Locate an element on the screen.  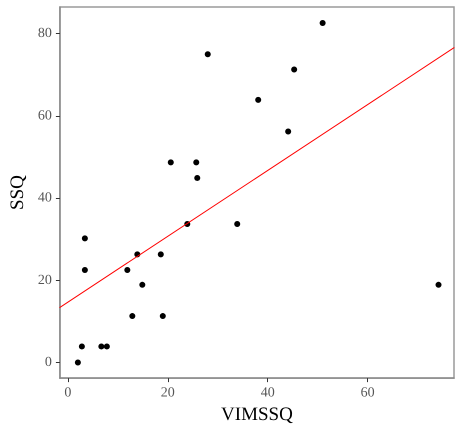
y-tick-label: 60 is located at coordinates (45, 116).